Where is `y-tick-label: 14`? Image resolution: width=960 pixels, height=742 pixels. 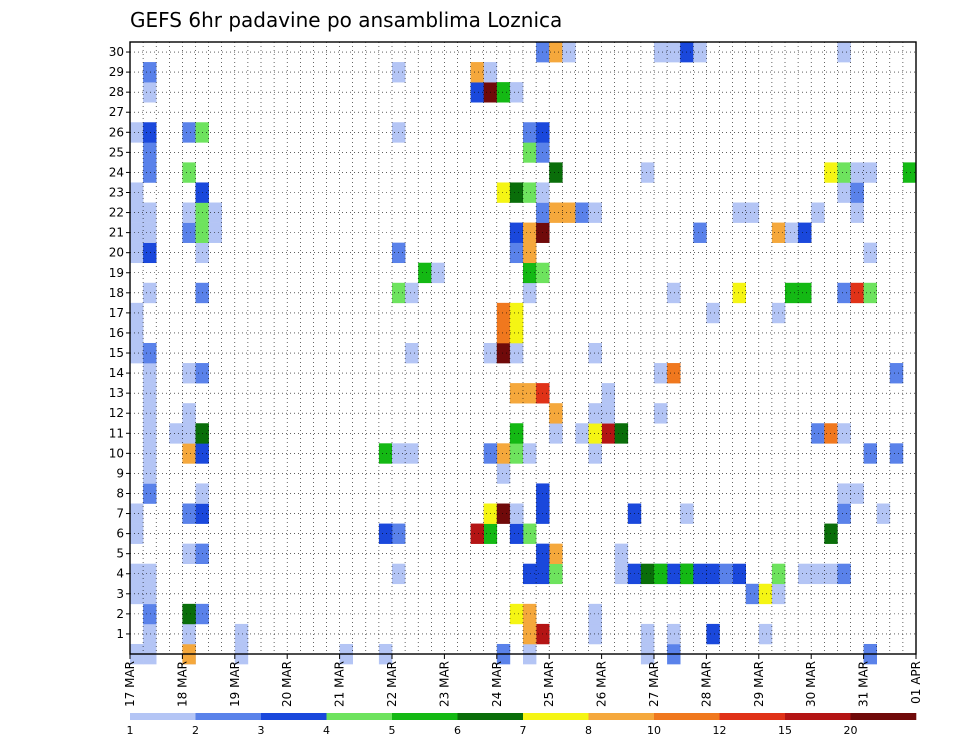 y-tick-label: 14 is located at coordinates (116, 373).